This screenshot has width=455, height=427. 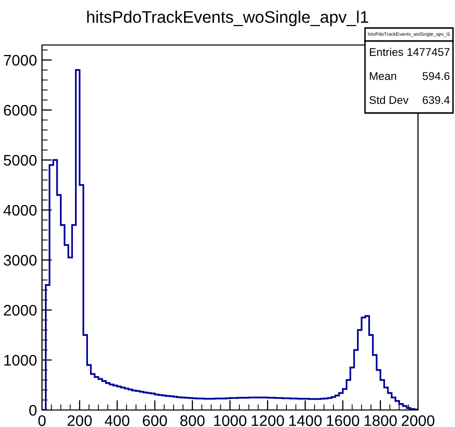 What do you see at coordinates (389, 100) in the screenshot?
I see `annotation: Std Dev` at bounding box center [389, 100].